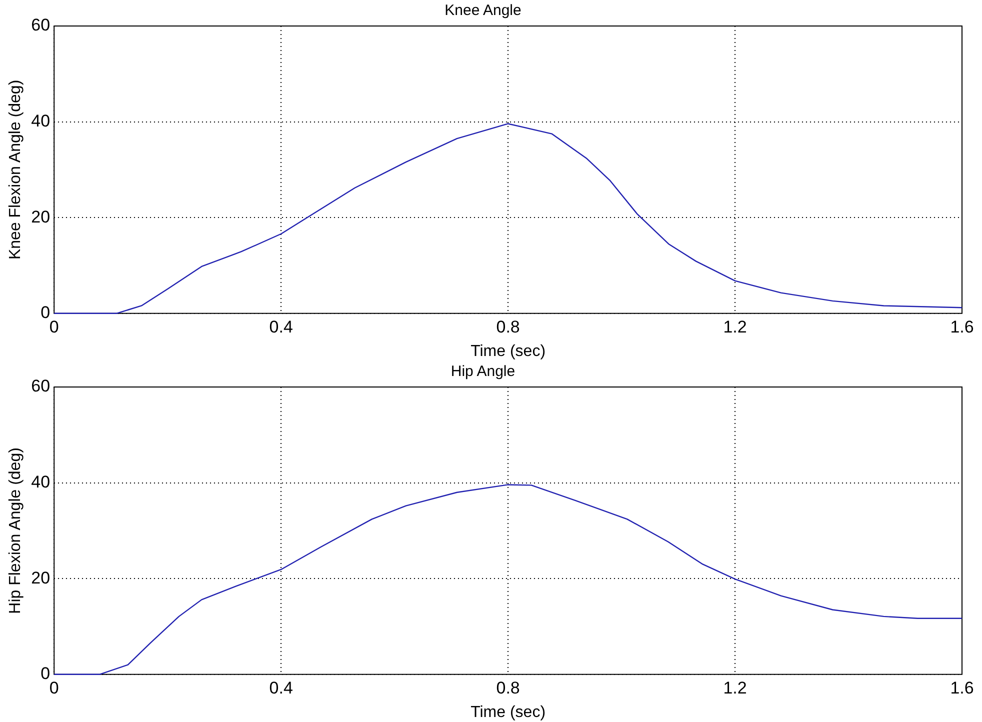  What do you see at coordinates (15, 170) in the screenshot?
I see `y-axis-title: Knee Flexion Angle (deg)` at bounding box center [15, 170].